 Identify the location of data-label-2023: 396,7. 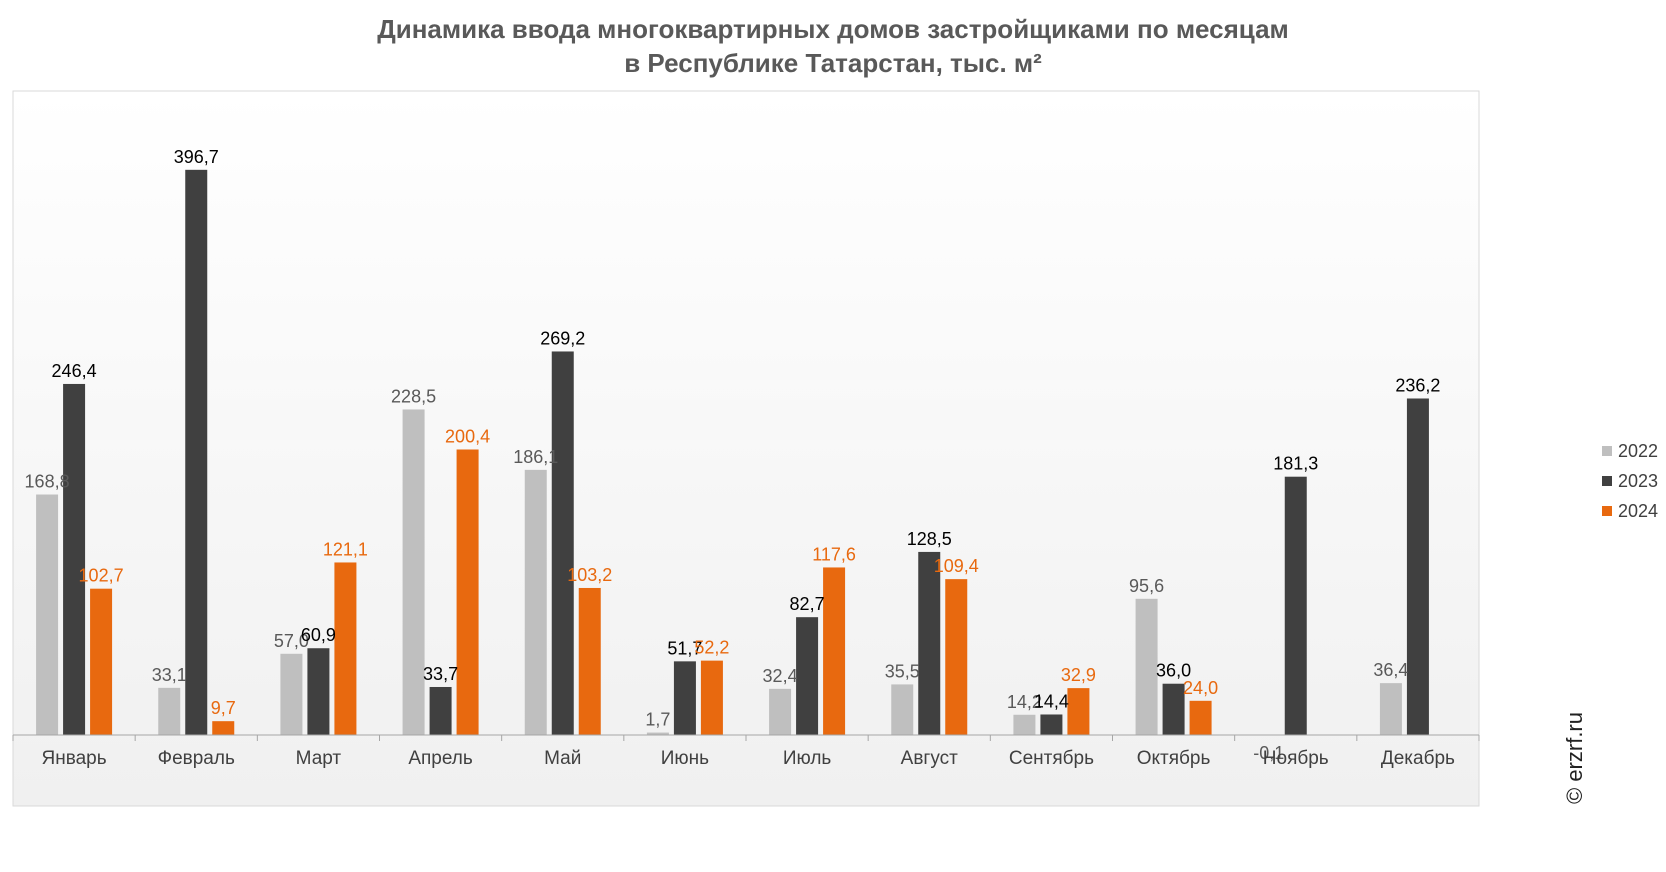
(196, 157).